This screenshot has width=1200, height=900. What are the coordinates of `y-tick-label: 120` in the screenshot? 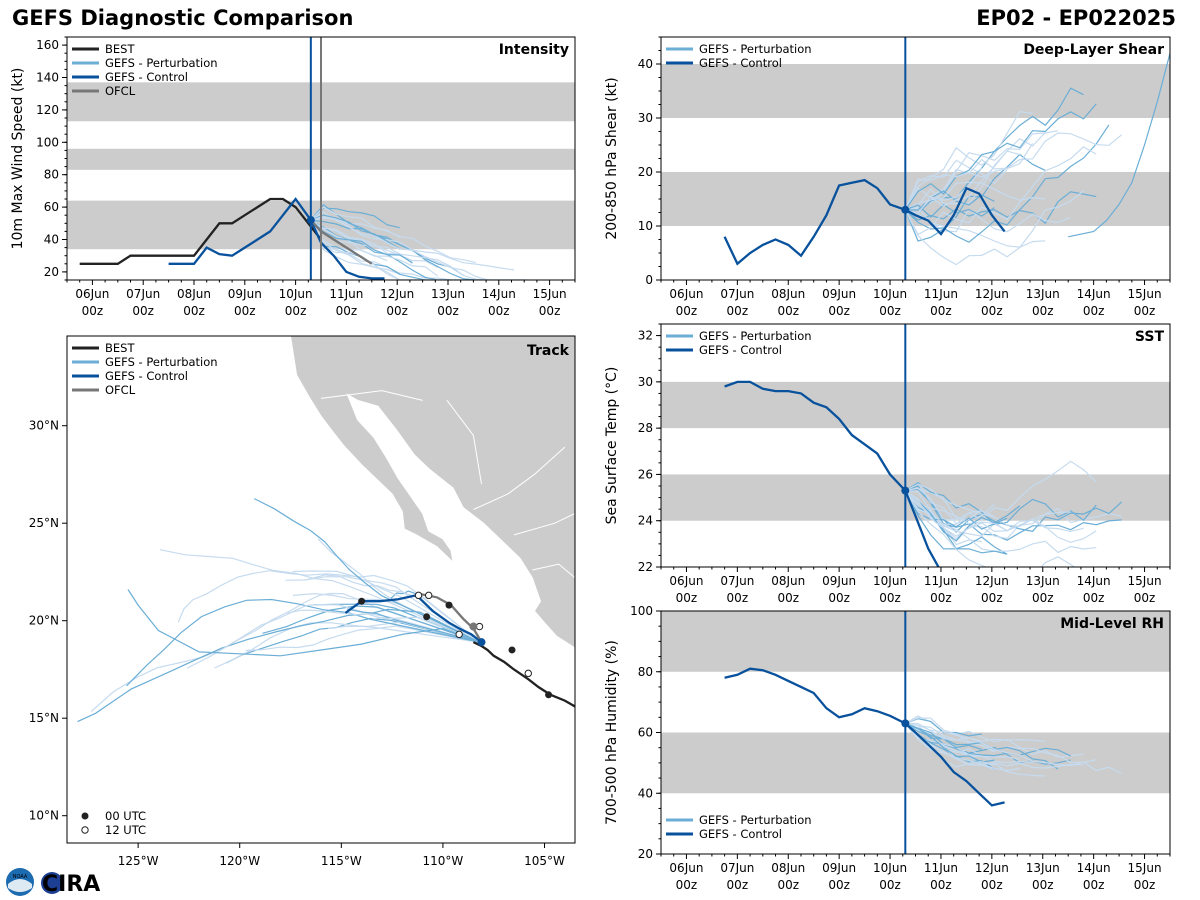 It's located at (47, 110).